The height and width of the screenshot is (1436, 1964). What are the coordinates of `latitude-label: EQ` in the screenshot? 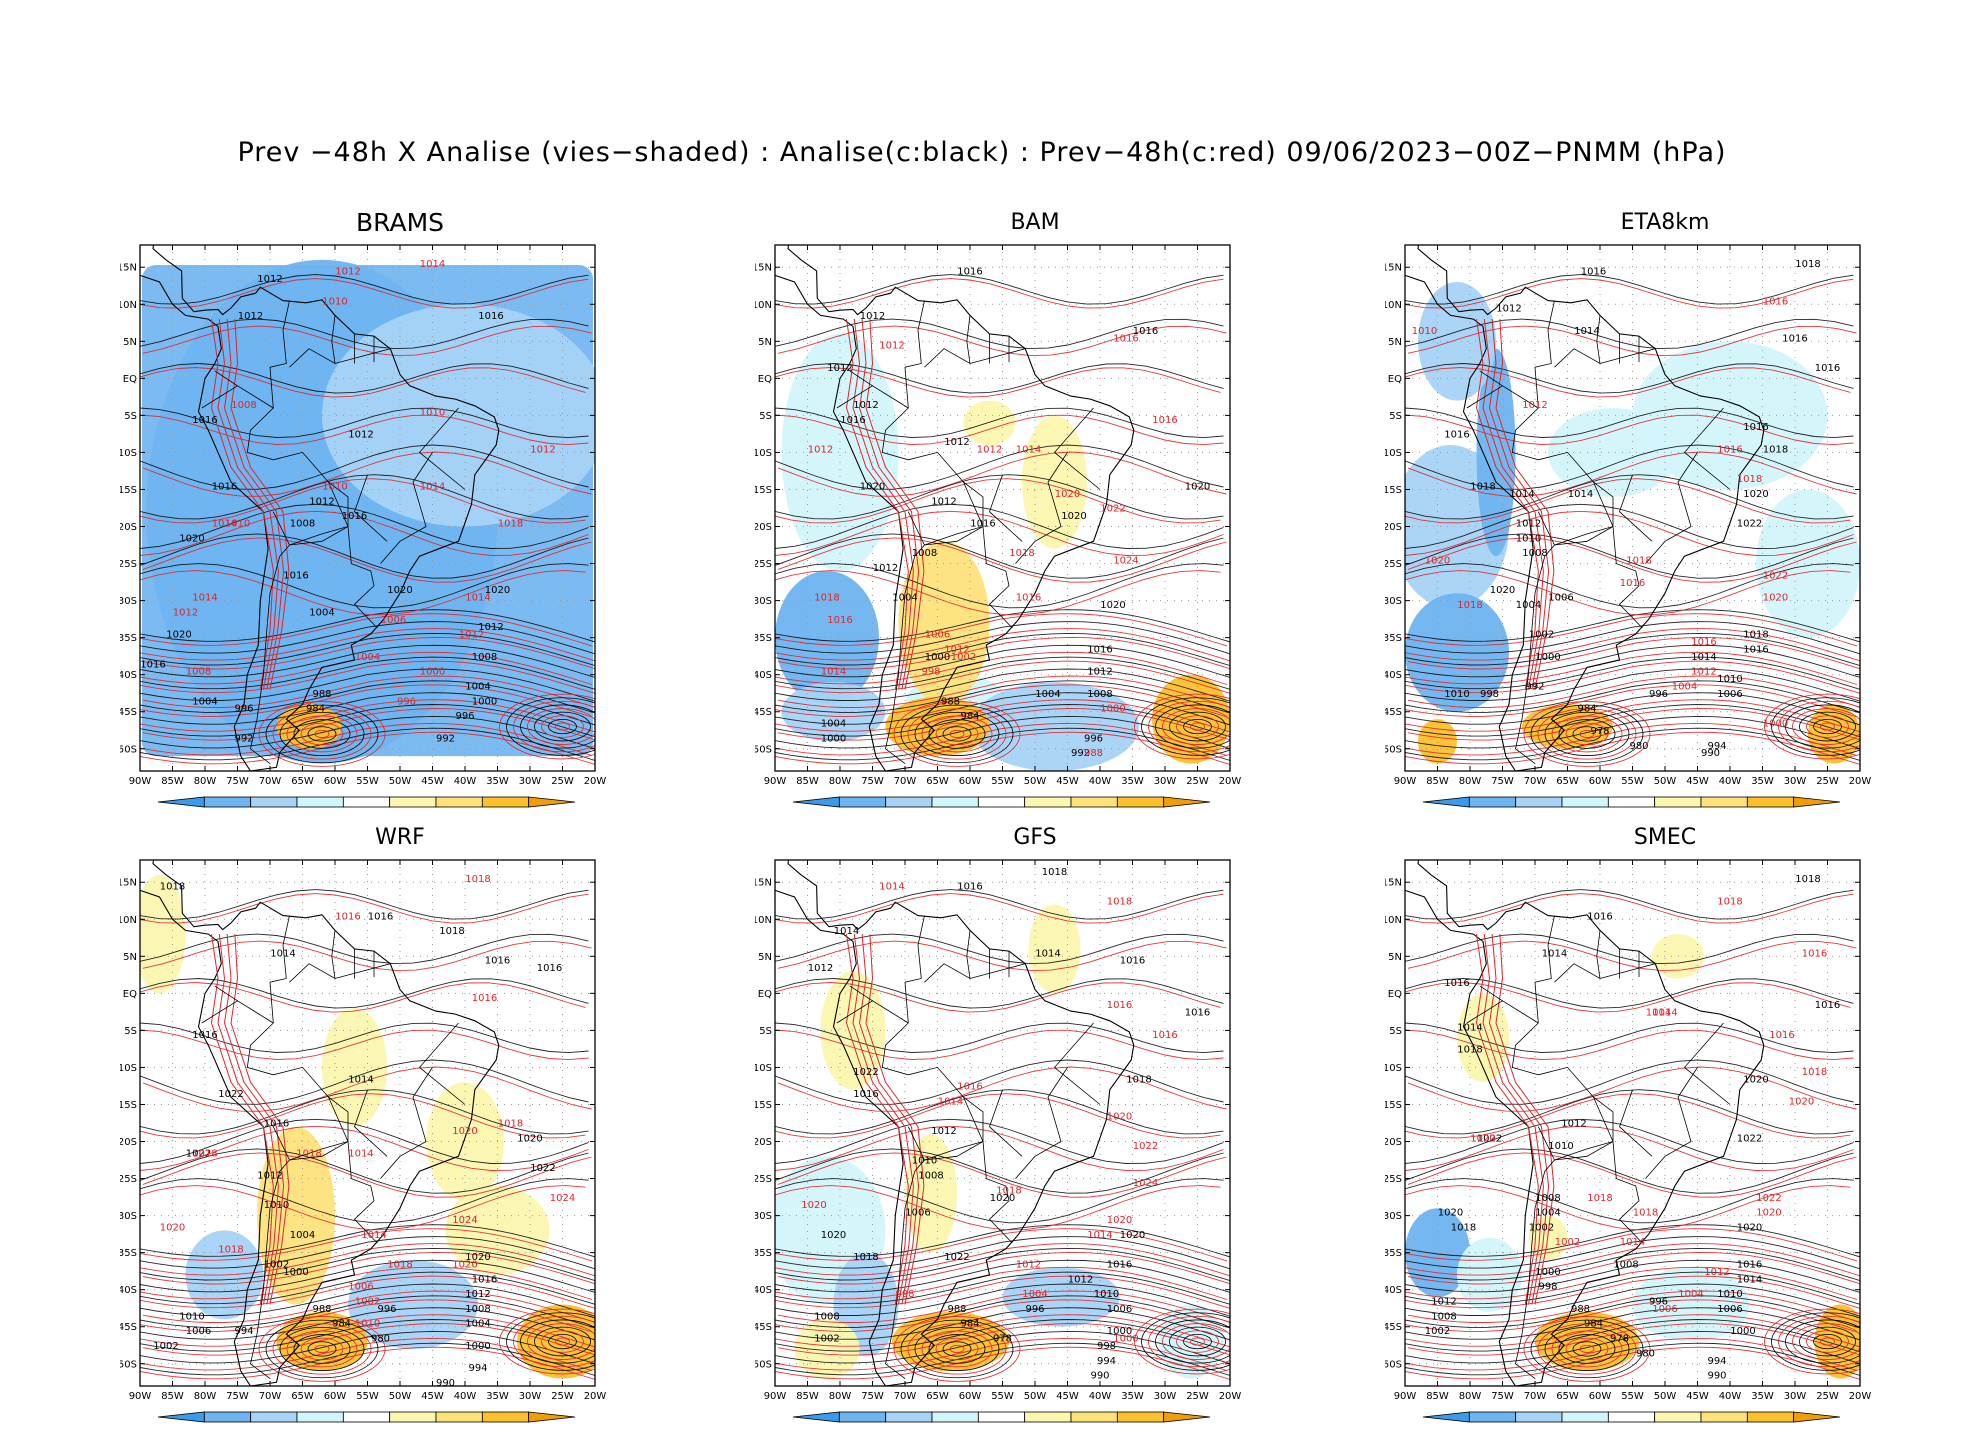 It's located at (130, 994).